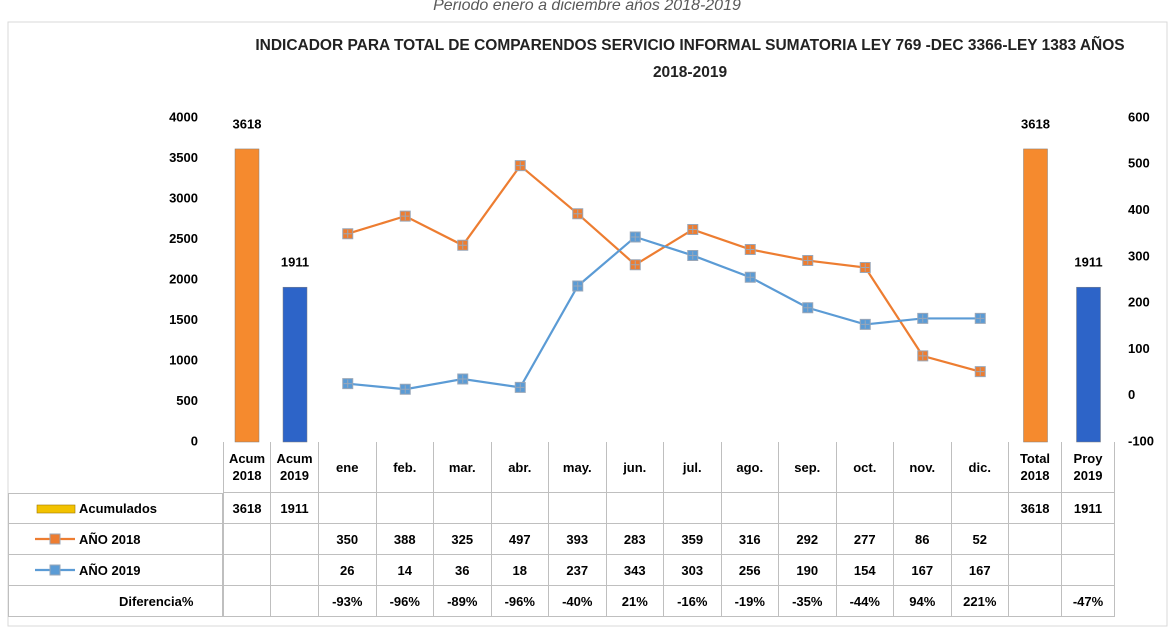  What do you see at coordinates (348, 539) in the screenshot?
I see `table-cell: 350` at bounding box center [348, 539].